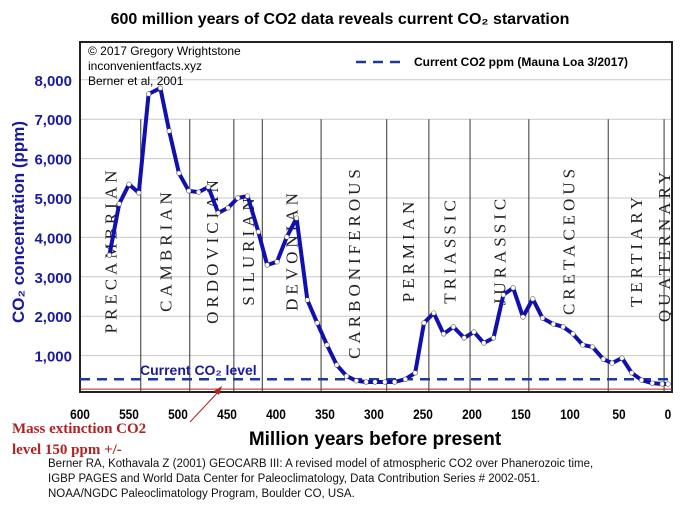  Describe the element at coordinates (521, 414) in the screenshot. I see `x-tick-label: 150` at that location.